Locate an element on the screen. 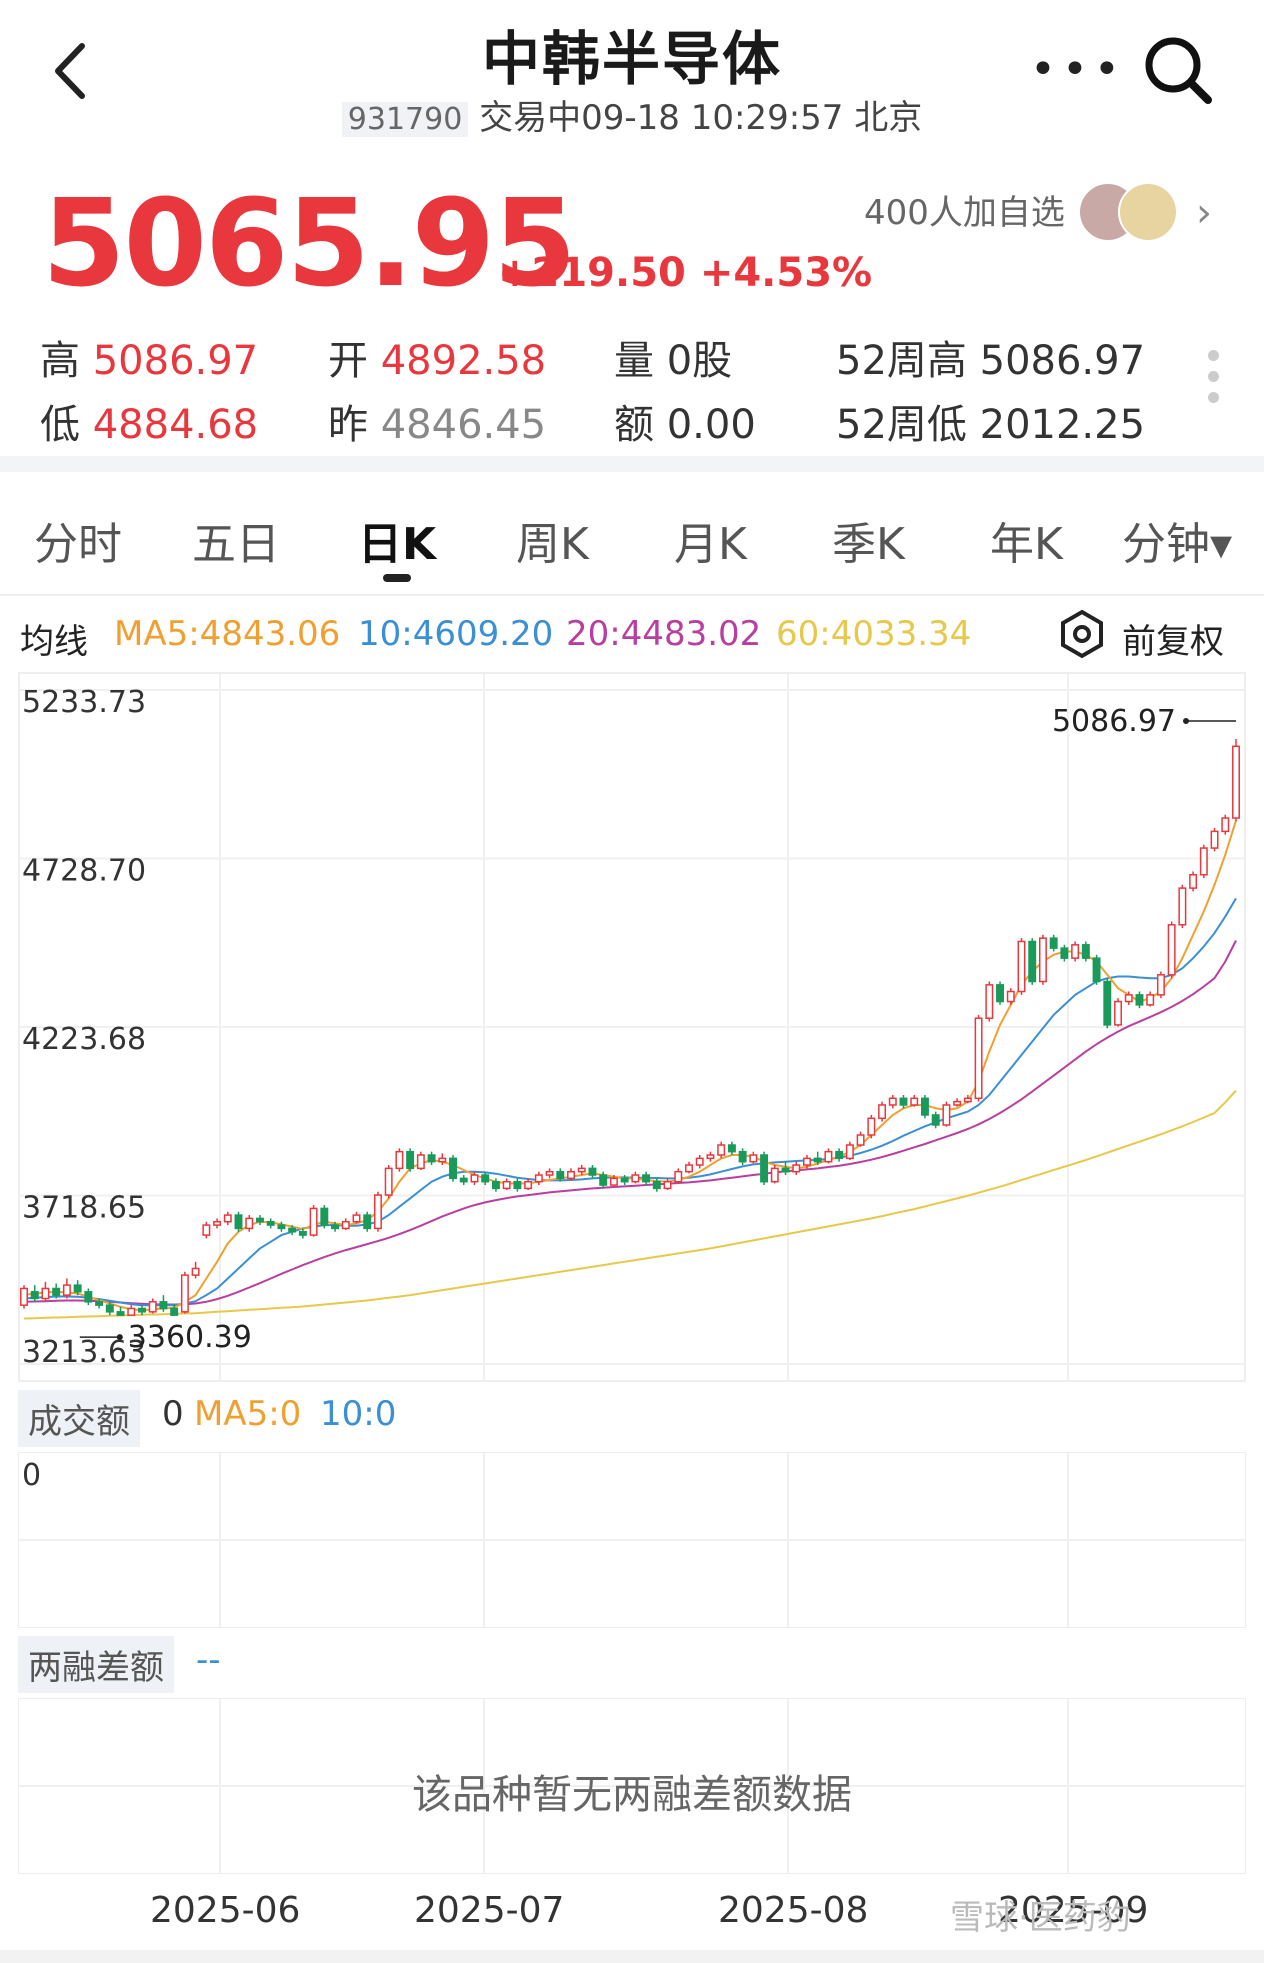 This screenshot has height=1963, width=1264. search-icon is located at coordinates (1178, 70).